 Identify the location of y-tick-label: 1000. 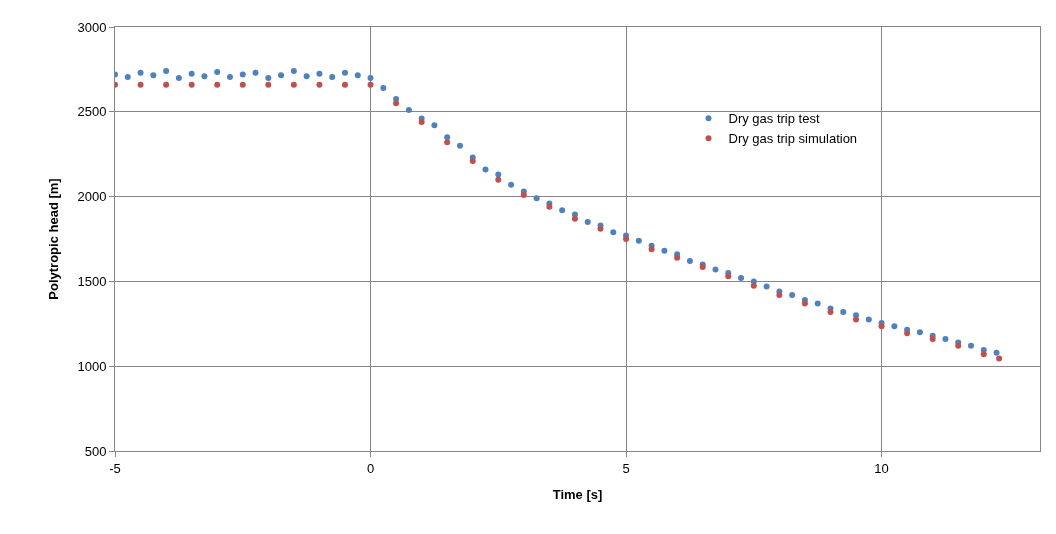
(92, 366).